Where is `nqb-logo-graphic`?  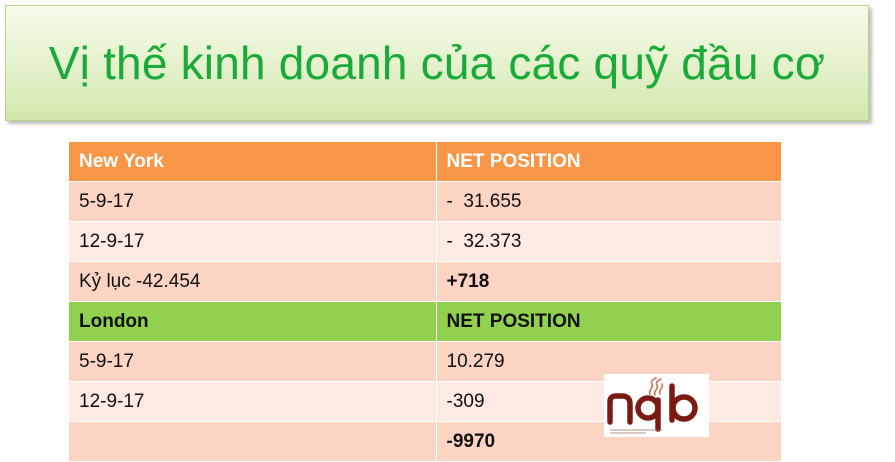 nqb-logo-graphic is located at coordinates (652, 405).